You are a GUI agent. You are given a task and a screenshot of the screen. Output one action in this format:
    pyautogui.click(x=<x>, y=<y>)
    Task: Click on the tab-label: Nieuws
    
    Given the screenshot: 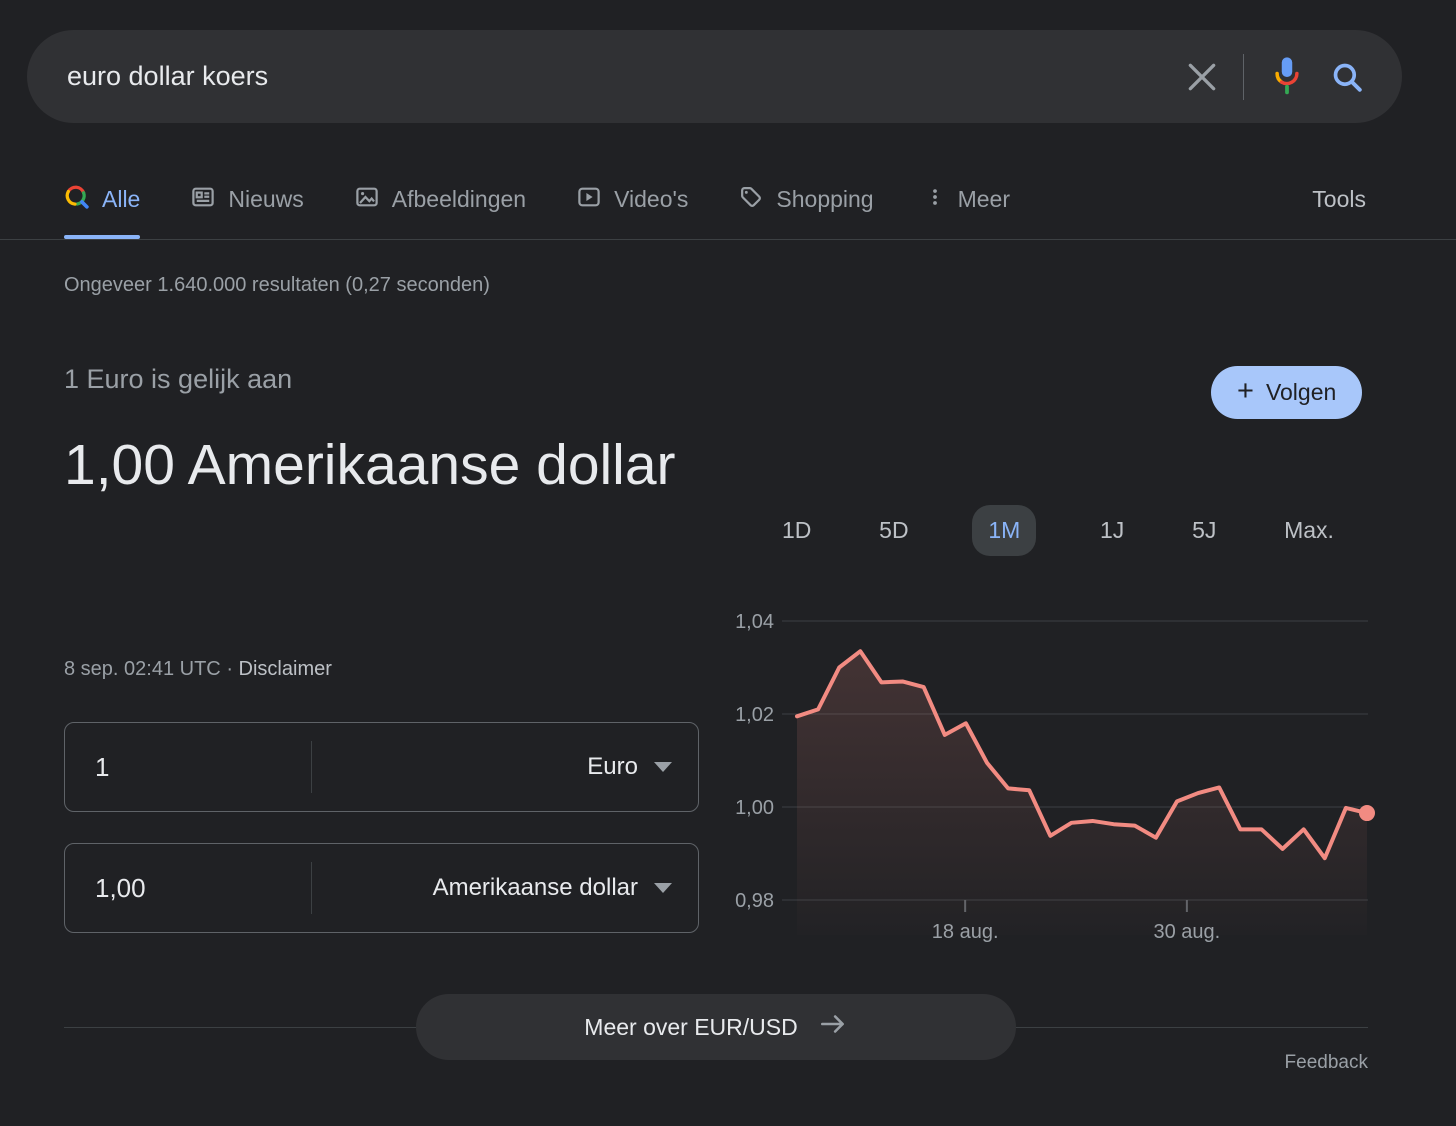 What is the action you would take?
    pyautogui.click(x=266, y=199)
    